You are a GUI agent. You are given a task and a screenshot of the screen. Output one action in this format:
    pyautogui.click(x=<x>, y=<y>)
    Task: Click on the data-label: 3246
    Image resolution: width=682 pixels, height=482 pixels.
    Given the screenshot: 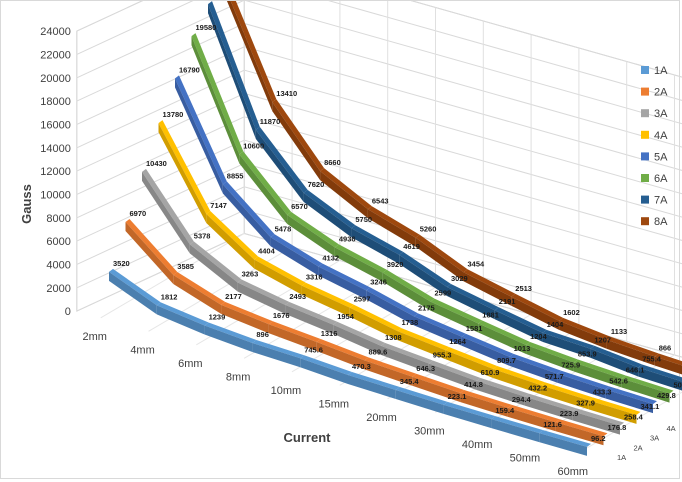 What is the action you would take?
    pyautogui.click(x=378, y=281)
    